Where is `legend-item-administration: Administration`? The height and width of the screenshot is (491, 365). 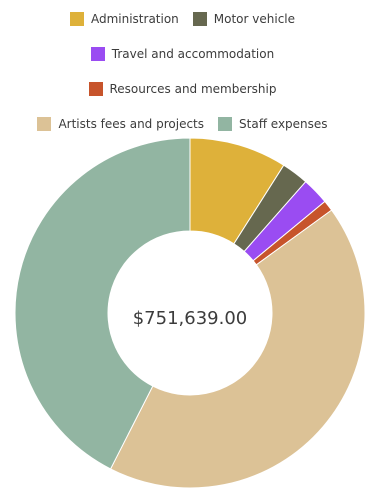
legend-item-administration: Administration is located at coordinates (124, 18).